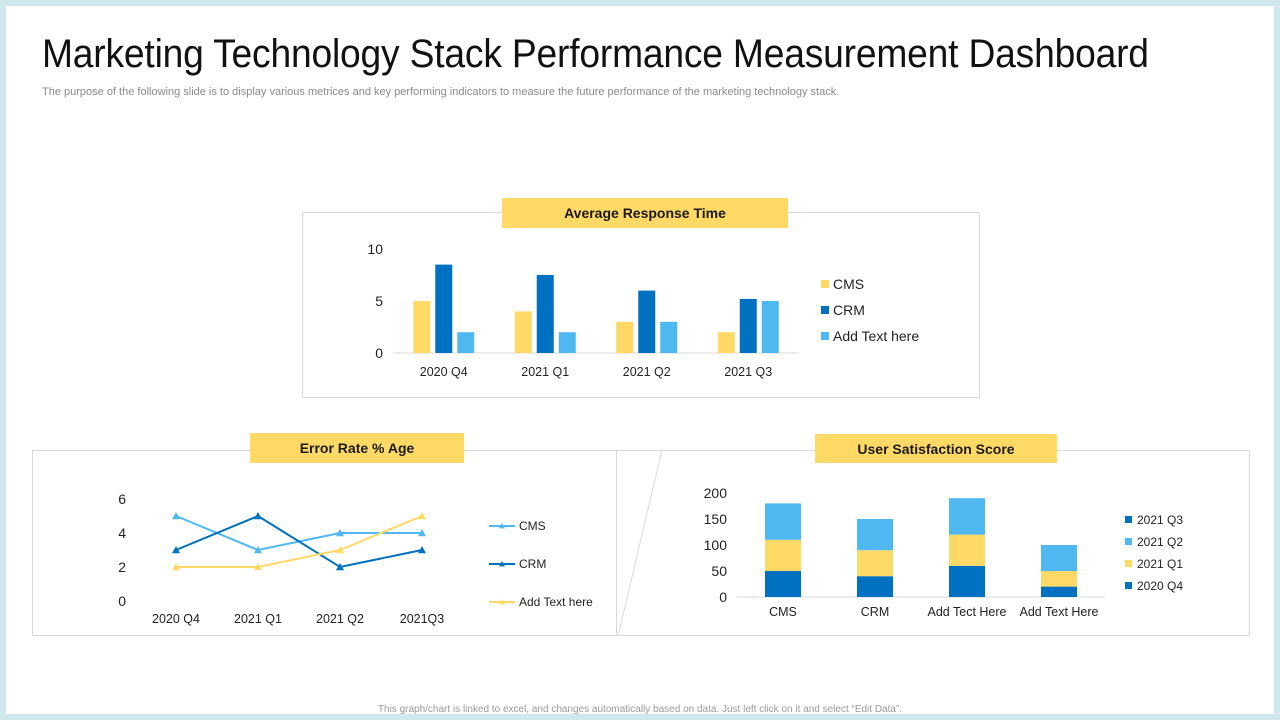 Image resolution: width=1280 pixels, height=720 pixels. Describe the element at coordinates (357, 448) in the screenshot. I see `error-rate-title: Error Rate % Age` at that location.